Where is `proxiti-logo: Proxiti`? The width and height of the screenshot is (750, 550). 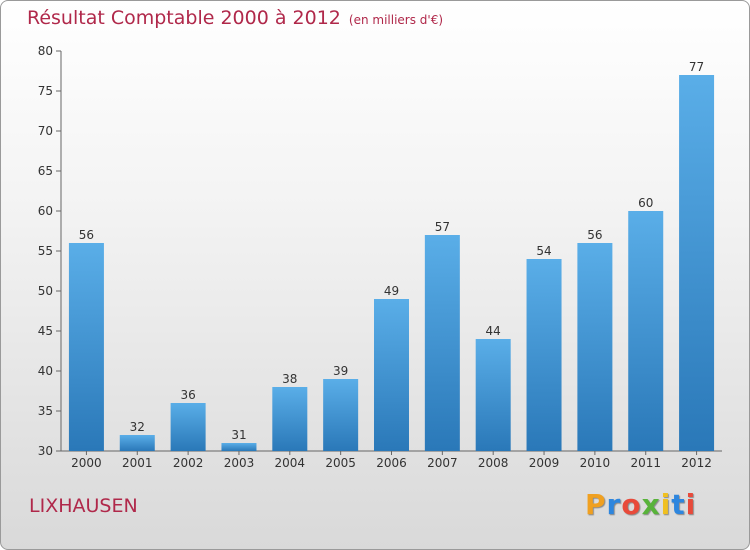
proxiti-logo: Proxiti is located at coordinates (640, 504).